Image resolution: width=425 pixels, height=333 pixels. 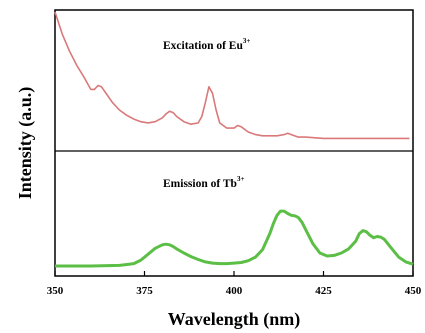 I want to click on y-axis-title: Intensity (a.u.), so click(x=25, y=143).